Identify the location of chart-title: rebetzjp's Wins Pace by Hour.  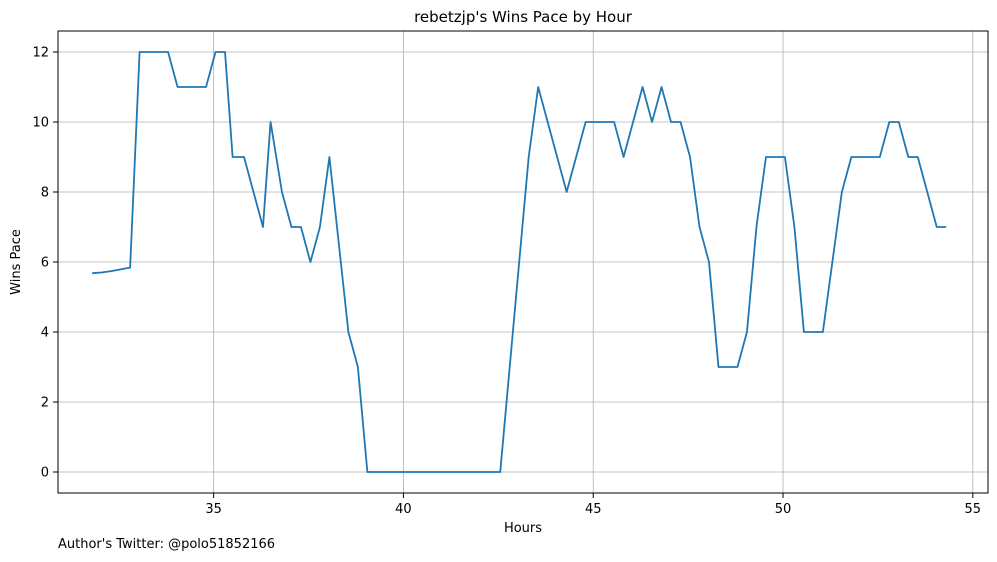
(523, 17).